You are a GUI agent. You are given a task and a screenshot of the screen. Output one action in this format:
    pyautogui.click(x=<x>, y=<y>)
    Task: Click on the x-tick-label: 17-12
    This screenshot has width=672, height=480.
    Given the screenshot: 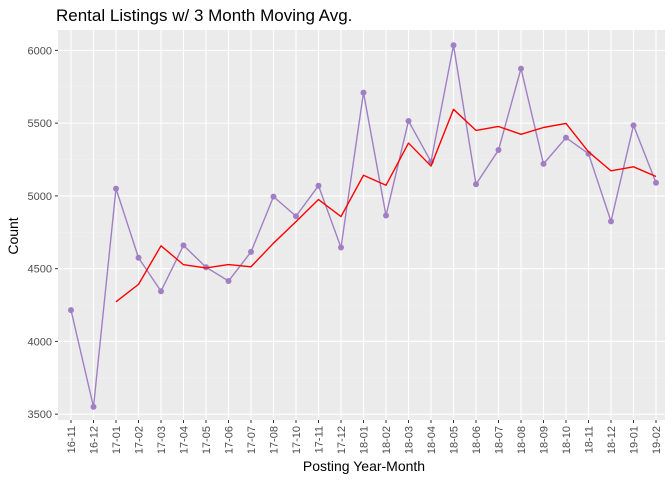 What is the action you would take?
    pyautogui.click(x=342, y=440)
    